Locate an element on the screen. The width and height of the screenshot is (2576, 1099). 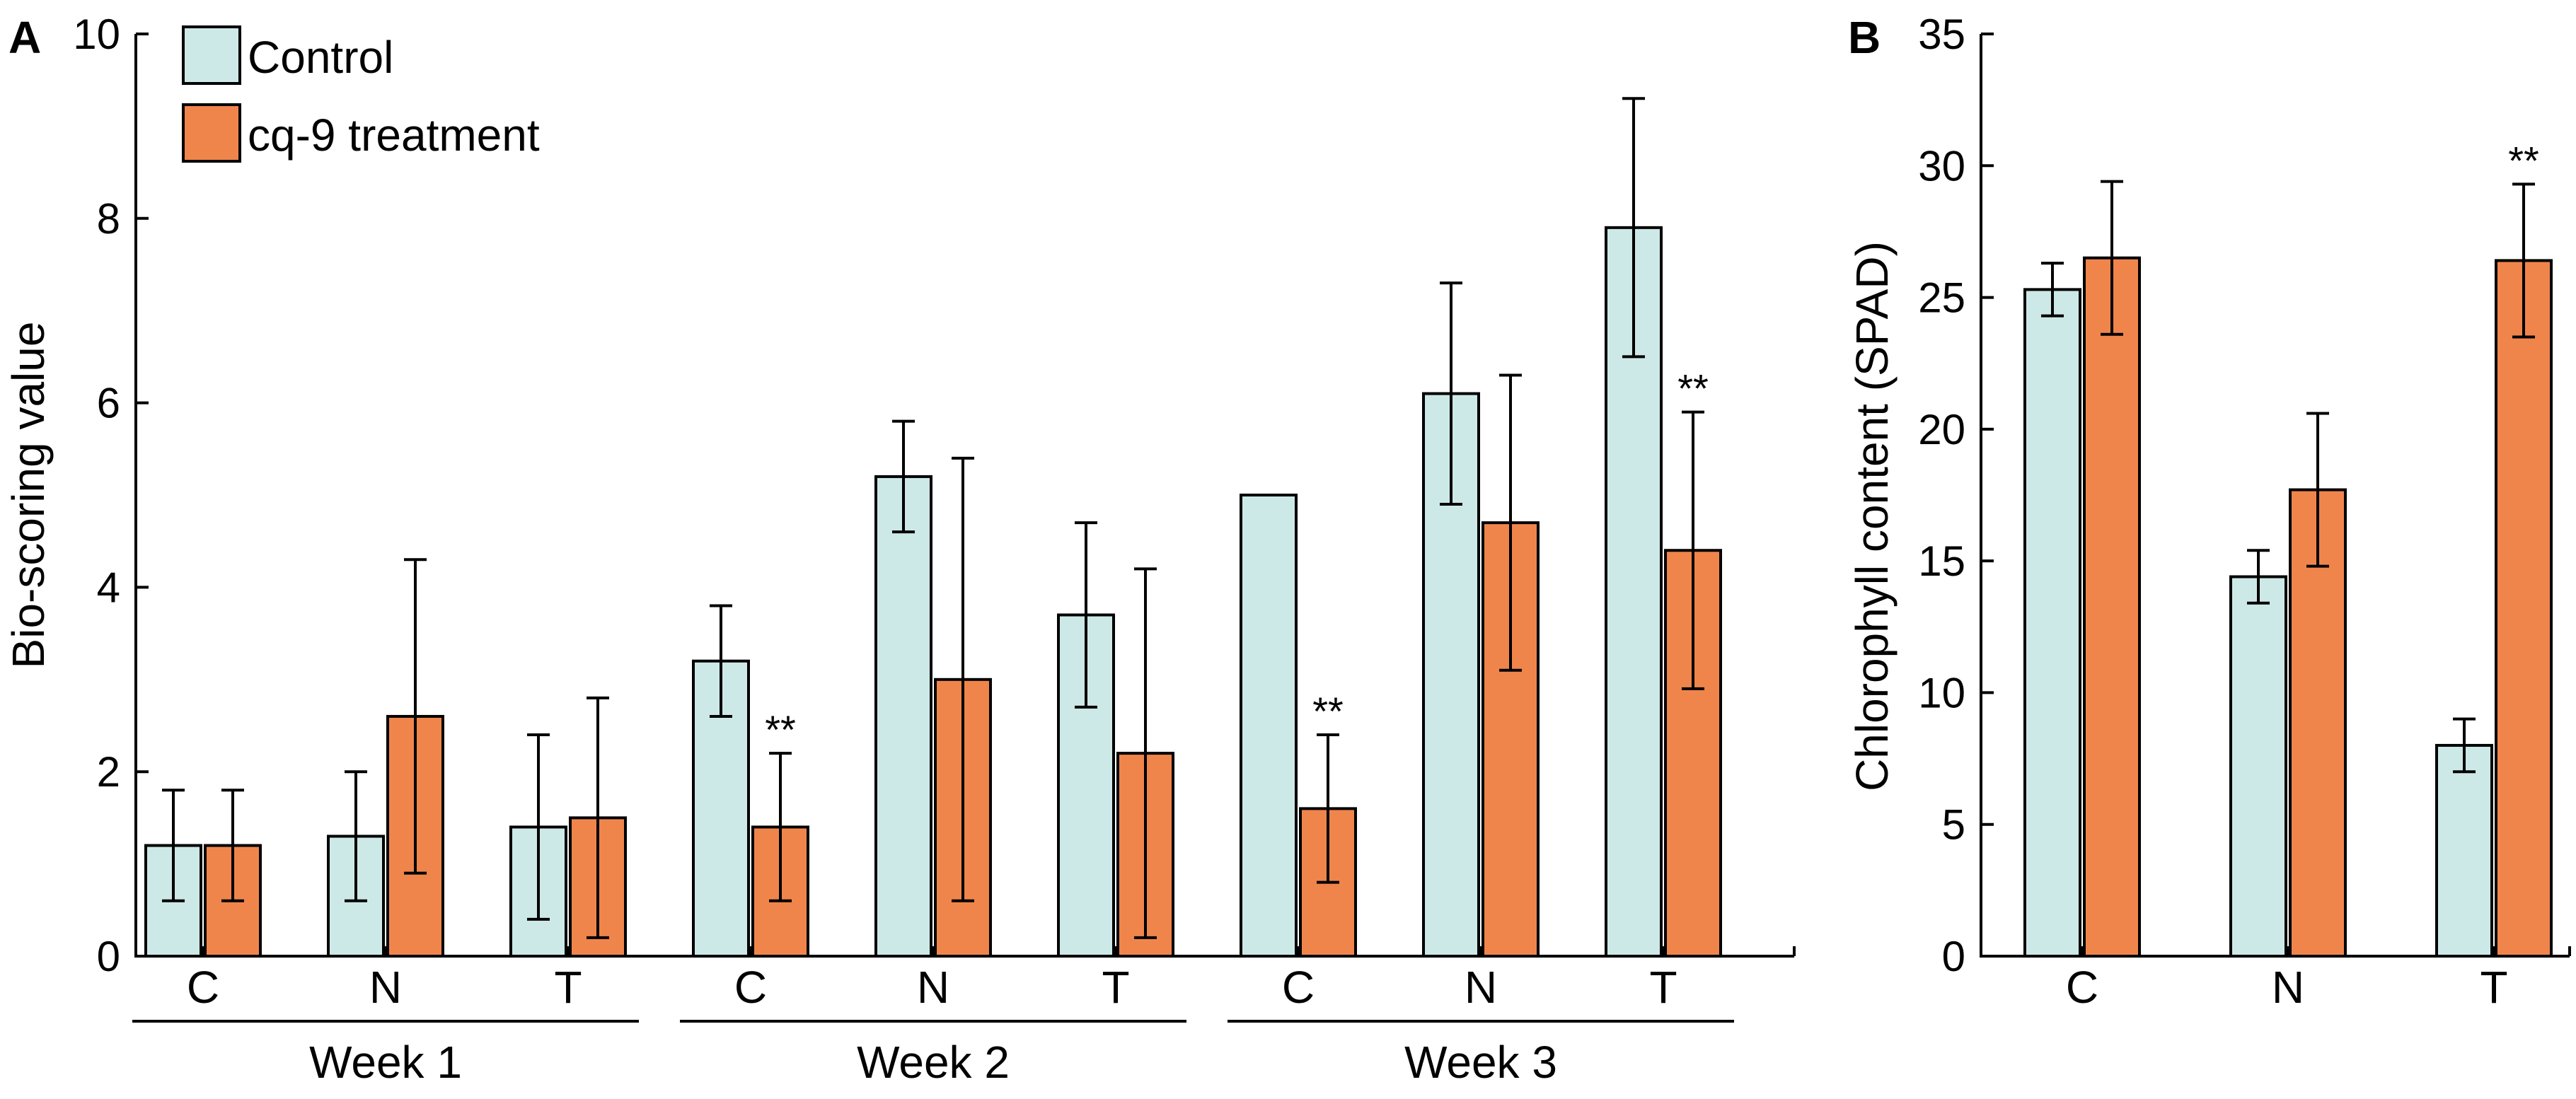
panel-a-y-axis-label: Bio-scoring value is located at coordinates (28, 495).